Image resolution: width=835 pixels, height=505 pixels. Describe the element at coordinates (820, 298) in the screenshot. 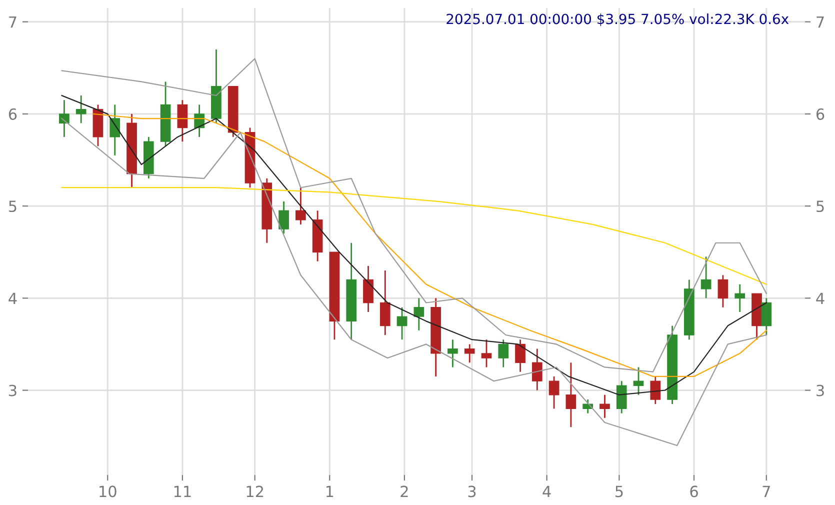

I see `y2-tick-label: 4` at that location.